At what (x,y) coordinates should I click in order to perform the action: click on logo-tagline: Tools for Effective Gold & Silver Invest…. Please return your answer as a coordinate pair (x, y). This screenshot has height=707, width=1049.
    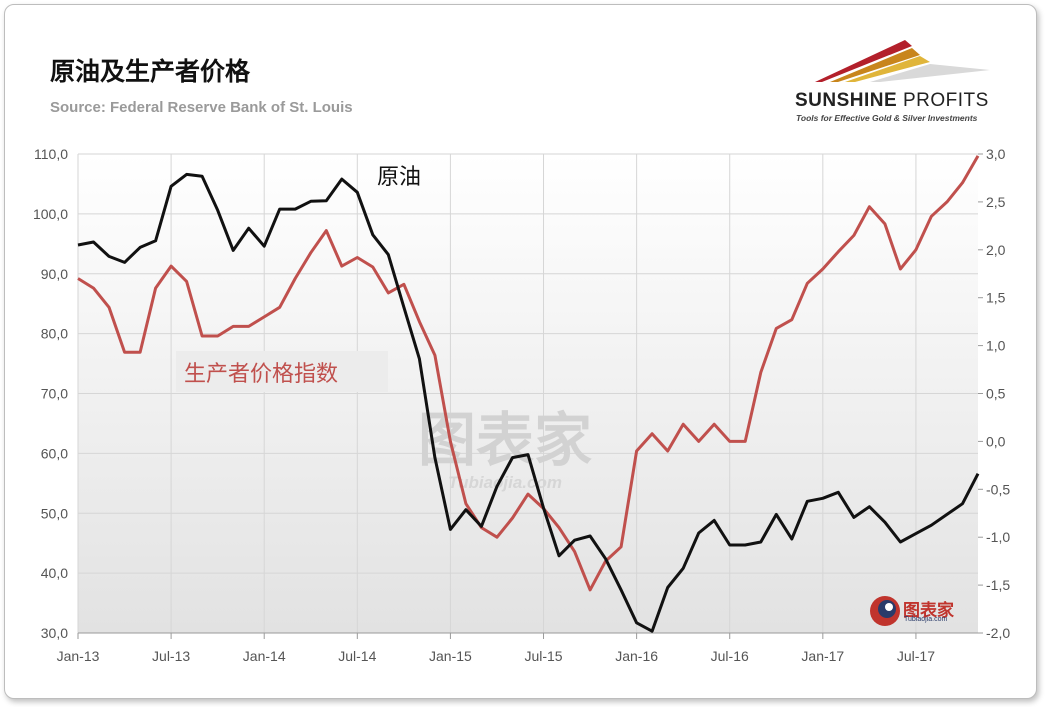
    Looking at the image, I should click on (887, 118).